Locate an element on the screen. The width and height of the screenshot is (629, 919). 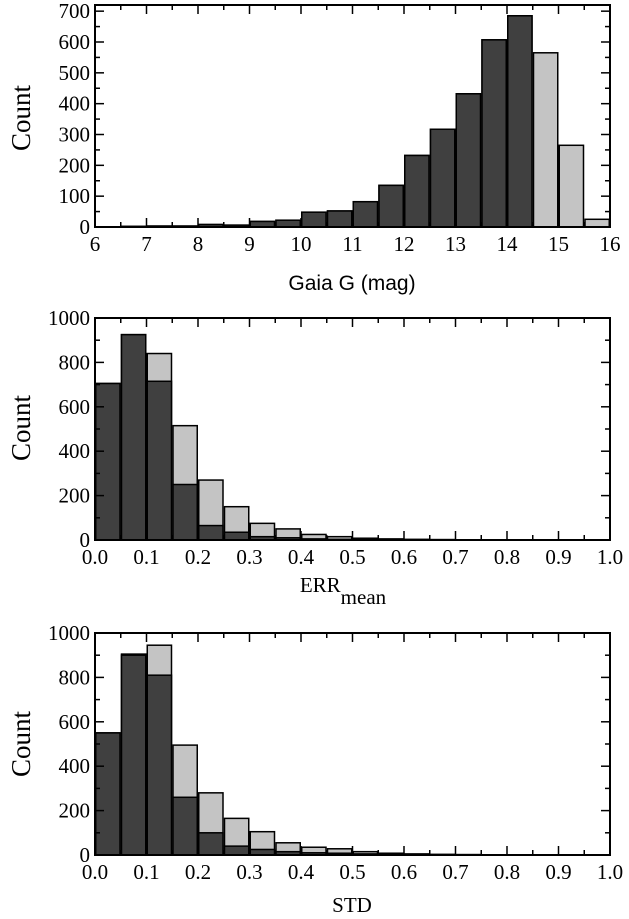
x-tick-label: 13 is located at coordinates (455, 244).